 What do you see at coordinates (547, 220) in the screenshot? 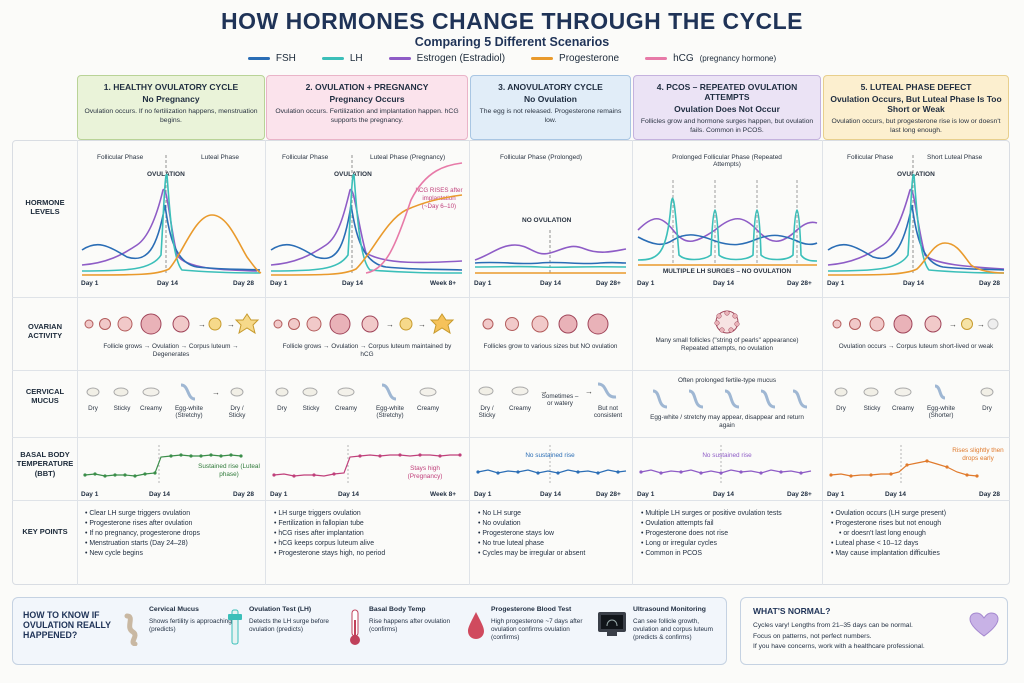
I see `no-ovulation-label: NO OVULATION` at bounding box center [547, 220].